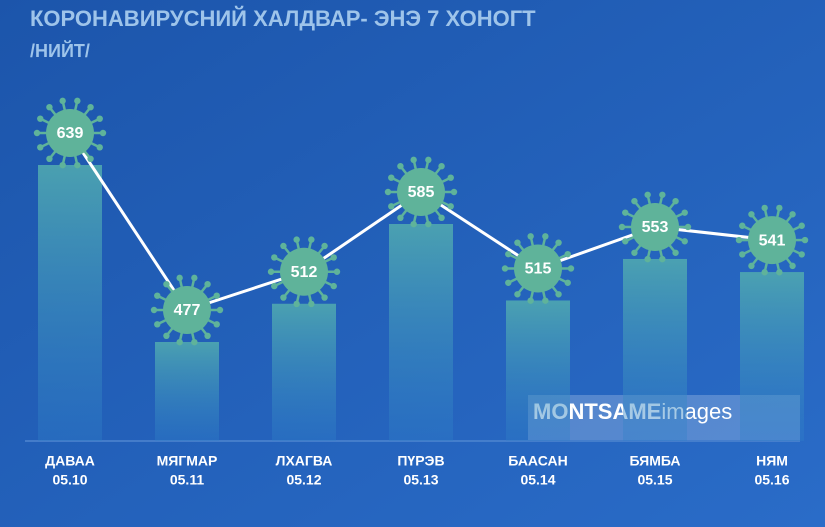 The width and height of the screenshot is (825, 527). Describe the element at coordinates (772, 461) in the screenshot. I see `x-tick-label: НЯМ` at that location.